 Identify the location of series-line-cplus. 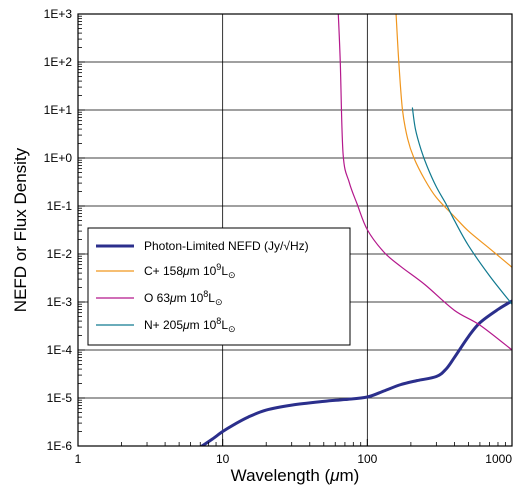
(453, 141).